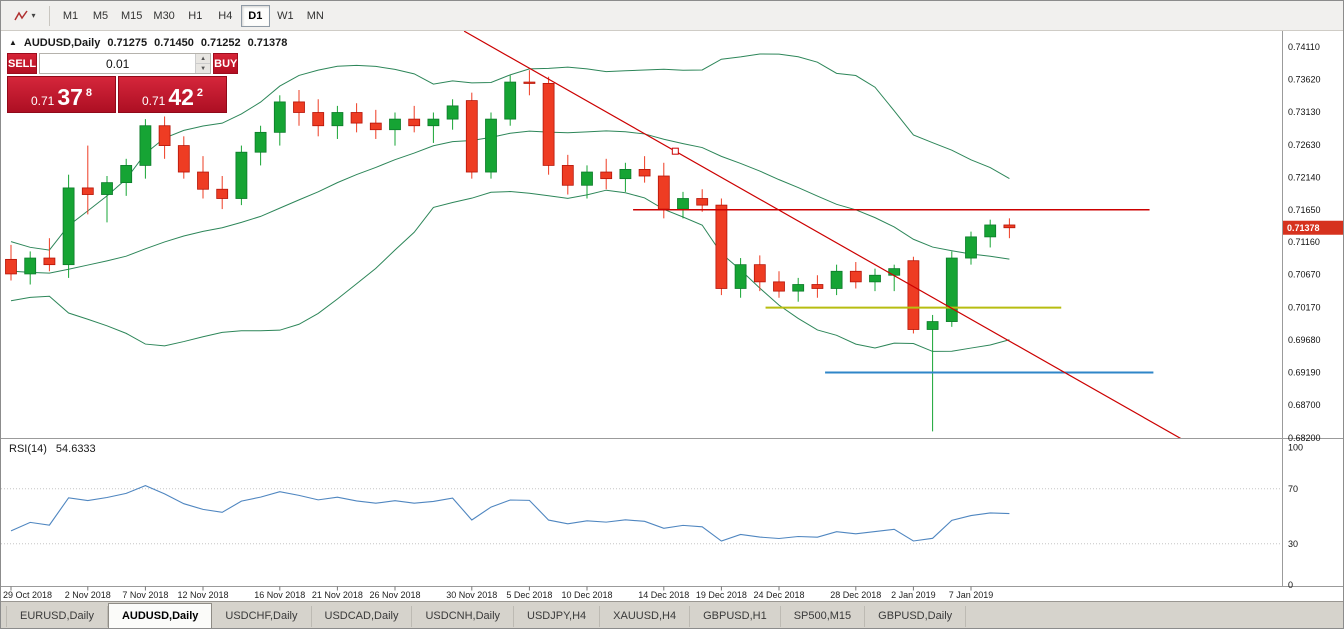 The width and height of the screenshot is (1344, 629). I want to click on buy-price-prefix: 0.71, so click(153, 100).